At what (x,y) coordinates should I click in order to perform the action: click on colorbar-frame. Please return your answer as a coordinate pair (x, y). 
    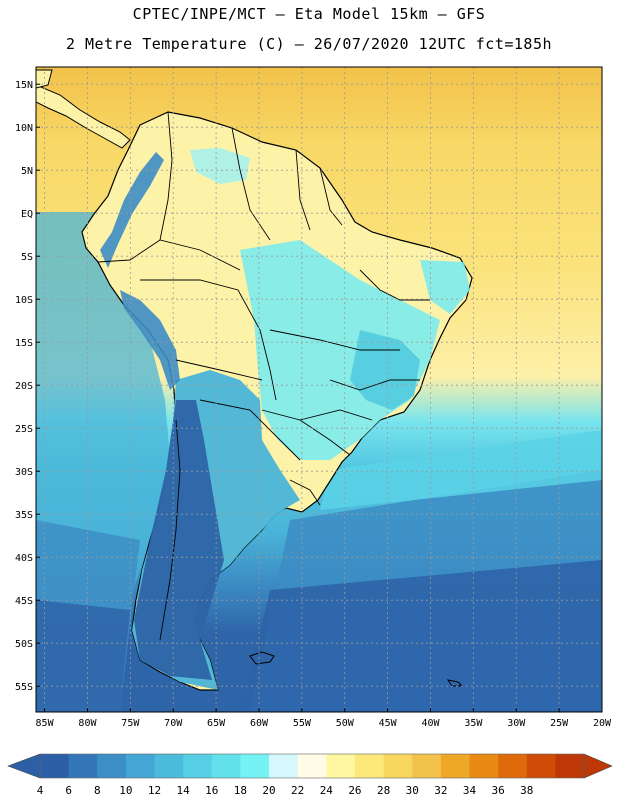
    Looking at the image, I should click on (312, 766).